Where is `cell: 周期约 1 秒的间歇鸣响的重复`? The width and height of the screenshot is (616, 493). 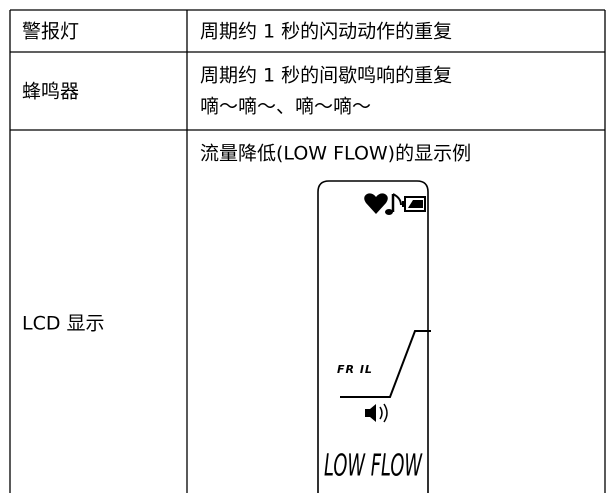
cell: 周期约 1 秒的间歇鸣响的重复 is located at coordinates (326, 76).